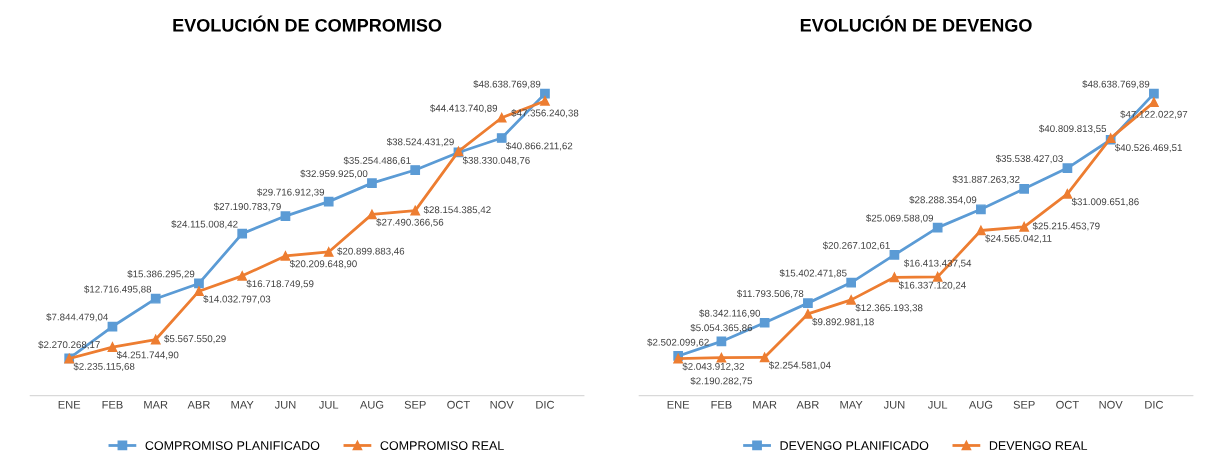 The image size is (1211, 471). I want to click on data-label: $2.190.282,75, so click(721, 381).